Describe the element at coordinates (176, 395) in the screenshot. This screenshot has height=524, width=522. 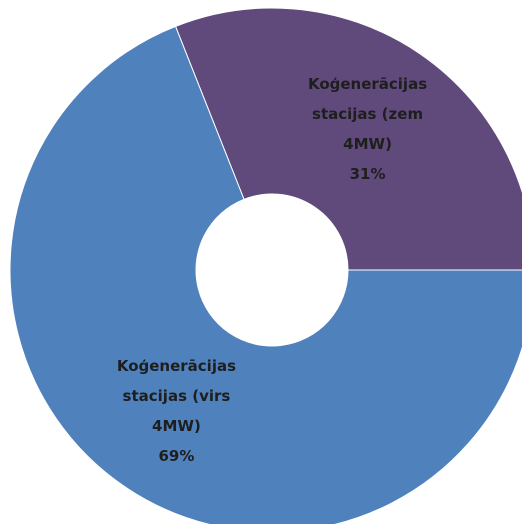
I see `category-label: Koģenerācijas stacijas (virs 4MW)` at that location.